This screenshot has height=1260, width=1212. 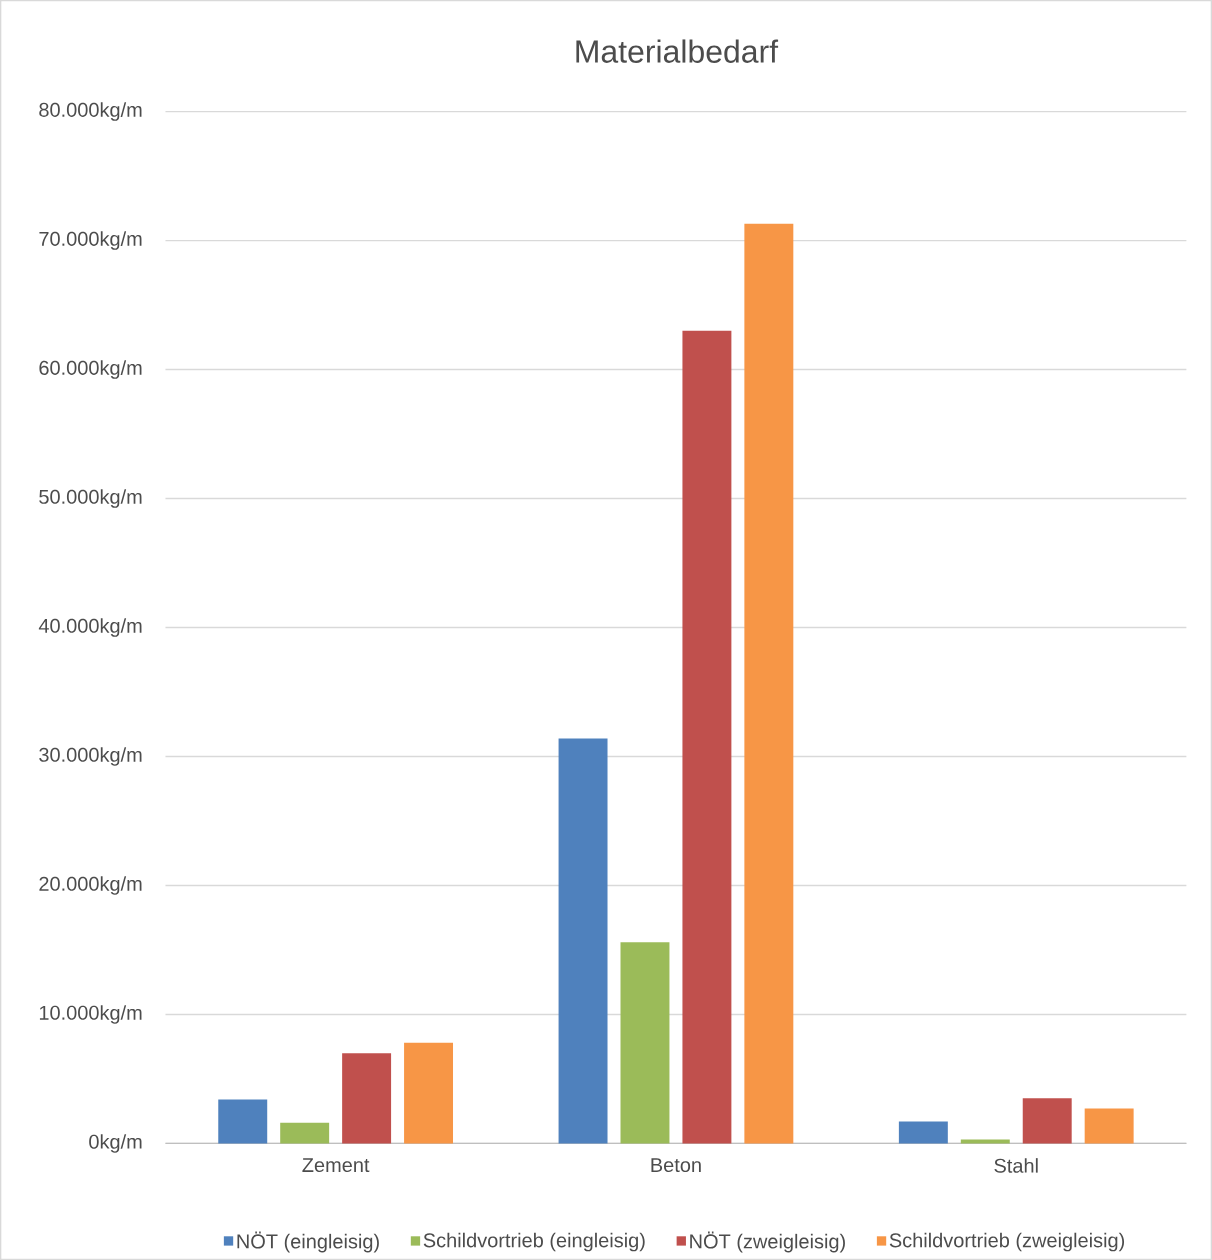 What do you see at coordinates (677, 51) in the screenshot?
I see `chart-title: Materialbedarf` at bounding box center [677, 51].